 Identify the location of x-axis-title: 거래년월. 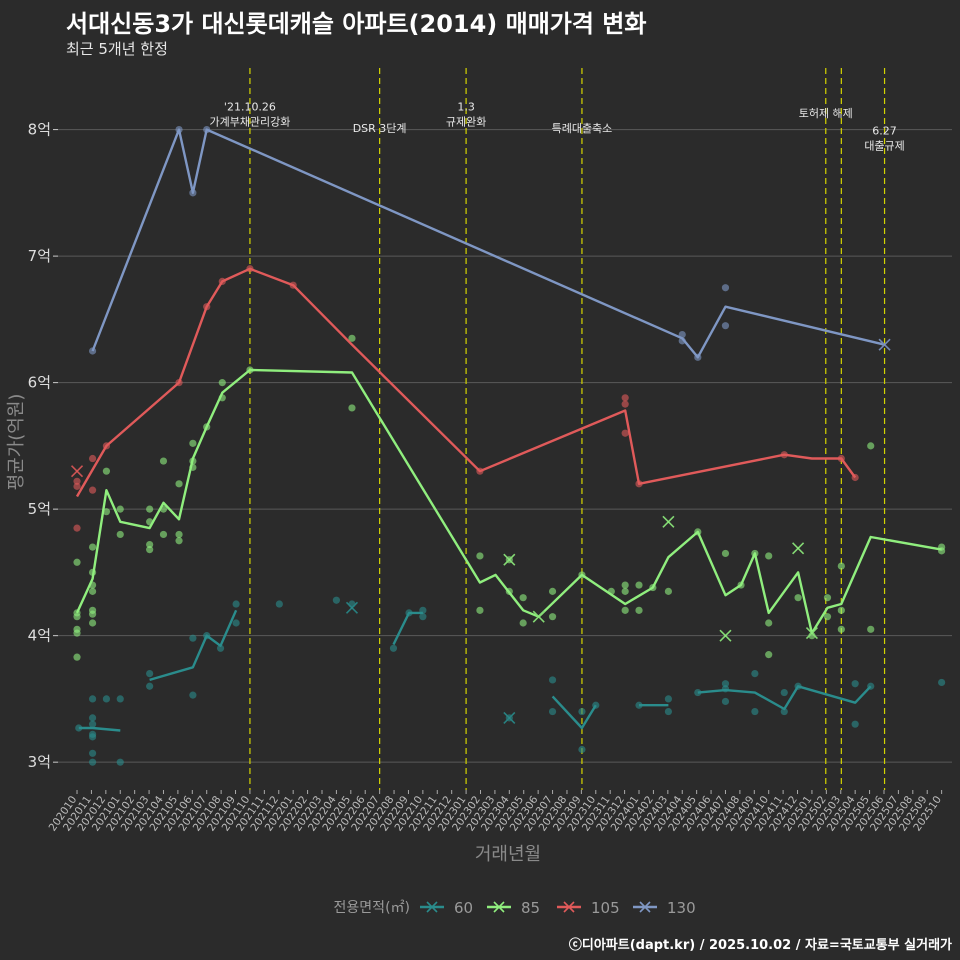
(508, 854).